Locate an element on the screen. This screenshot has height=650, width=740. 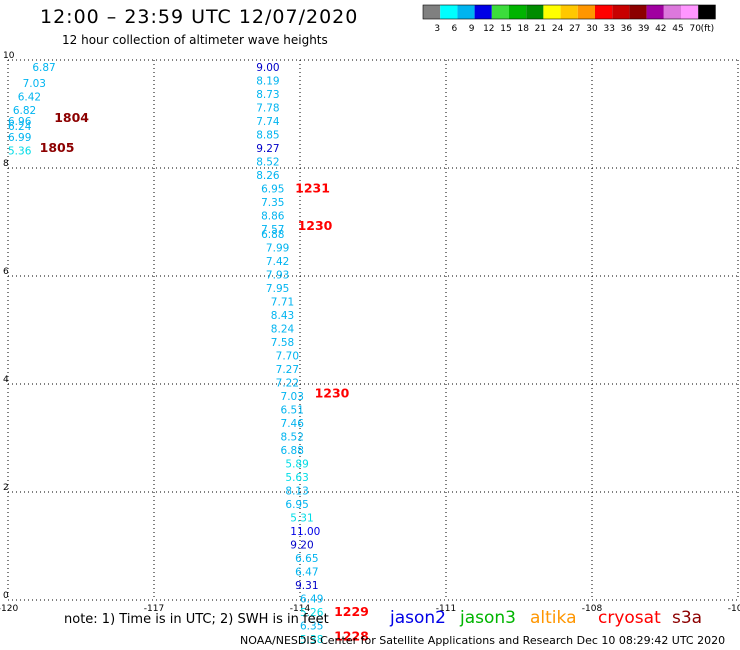
mission-s3a: s3a is located at coordinates (687, 618).